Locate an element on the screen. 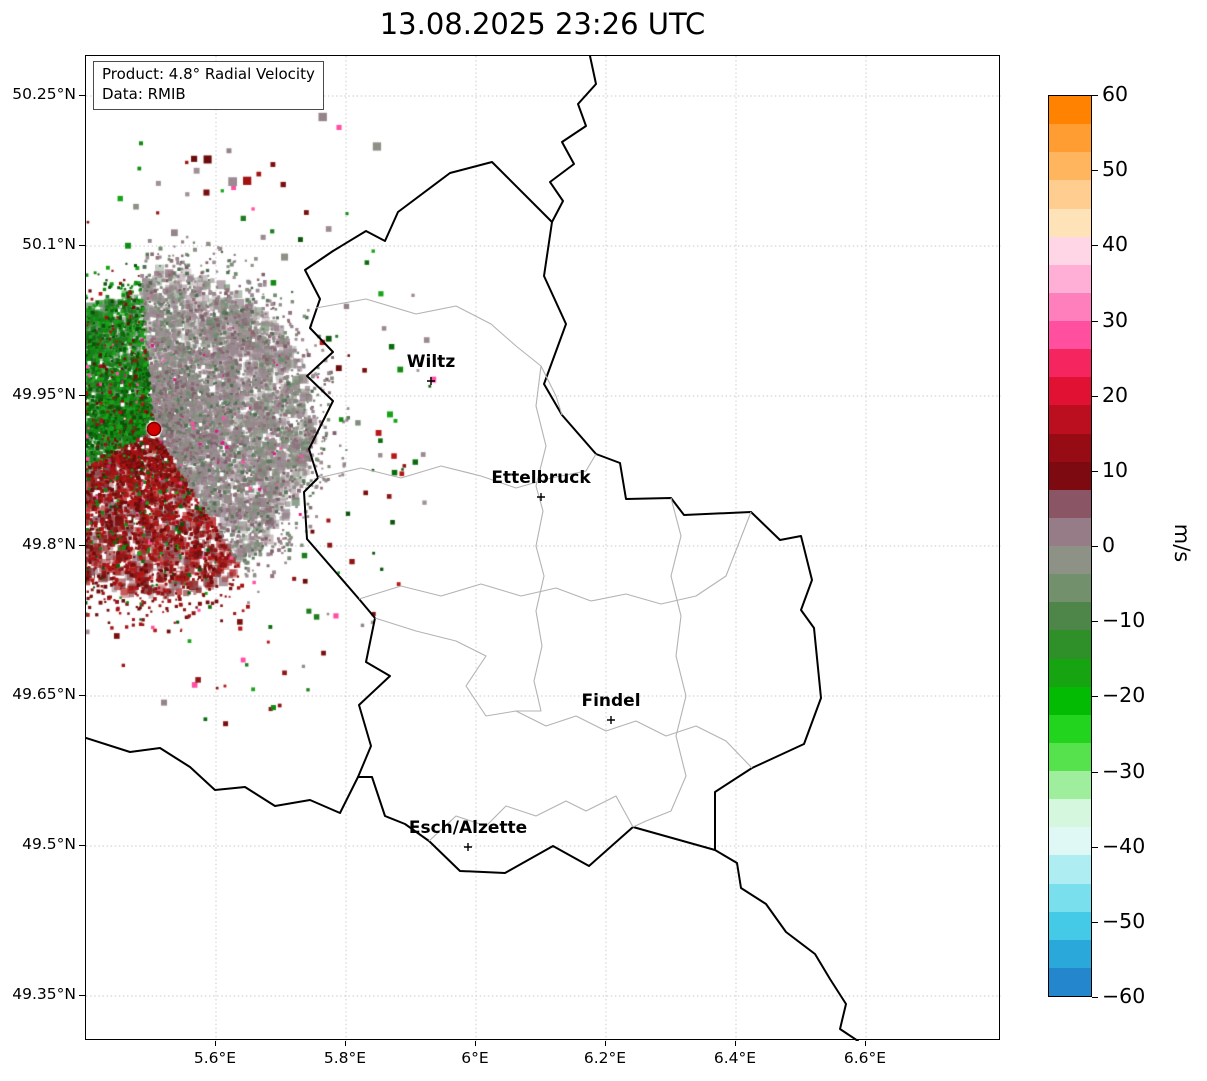  x-tick-label: 5.6°E is located at coordinates (215, 1058).